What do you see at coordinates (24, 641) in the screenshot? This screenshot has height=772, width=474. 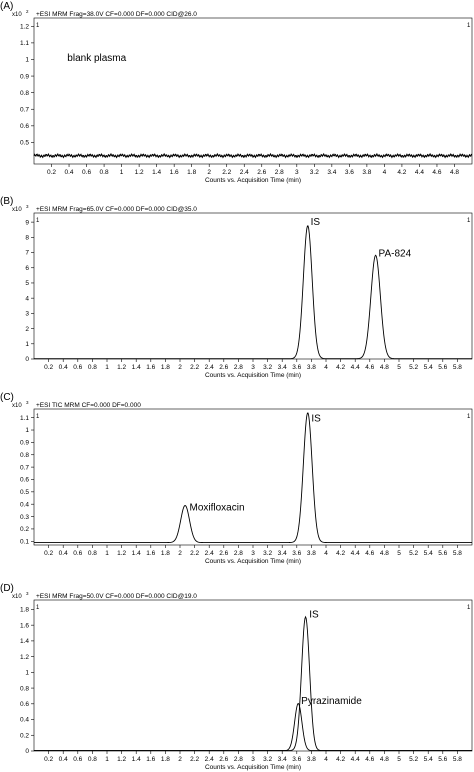 I see `y-tick-label: 1.4` at bounding box center [24, 641].